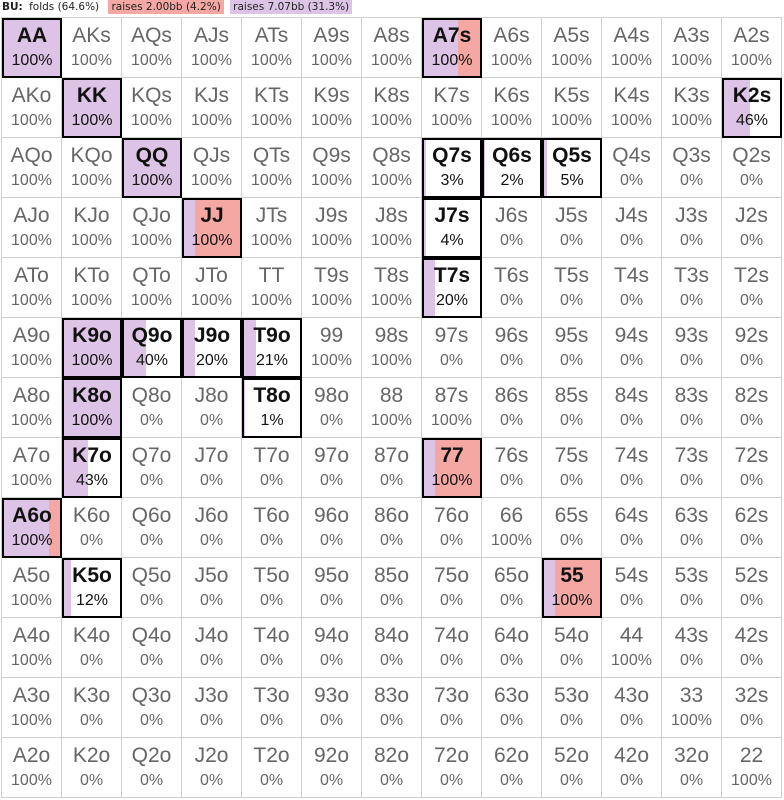  Describe the element at coordinates (332, 288) in the screenshot. I see `hand-cell: T9s 100%` at that location.